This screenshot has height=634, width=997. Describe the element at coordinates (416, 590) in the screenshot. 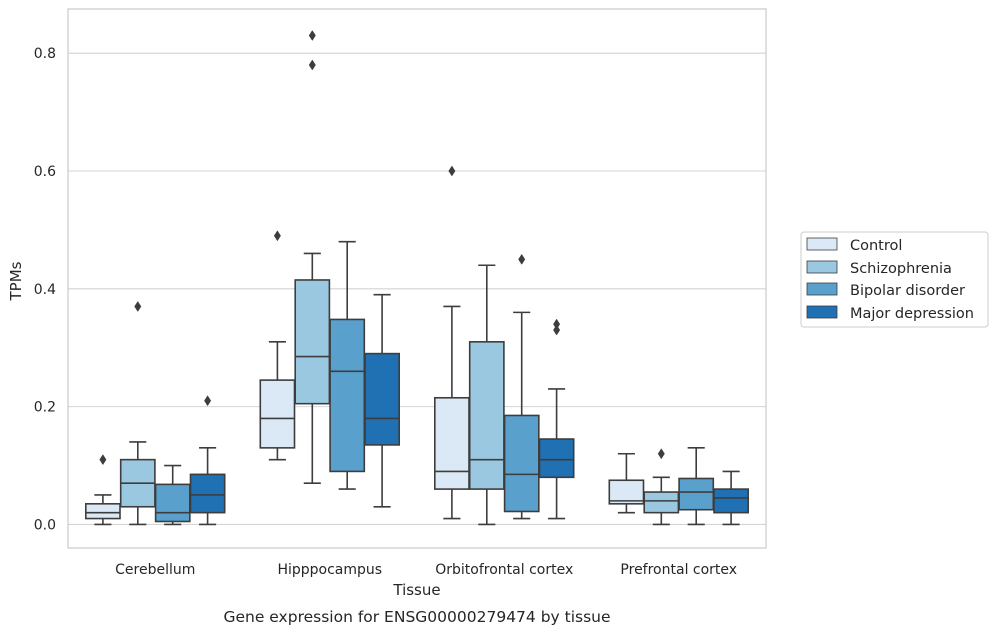

I see `x-axis-label: Tissue` at that location.